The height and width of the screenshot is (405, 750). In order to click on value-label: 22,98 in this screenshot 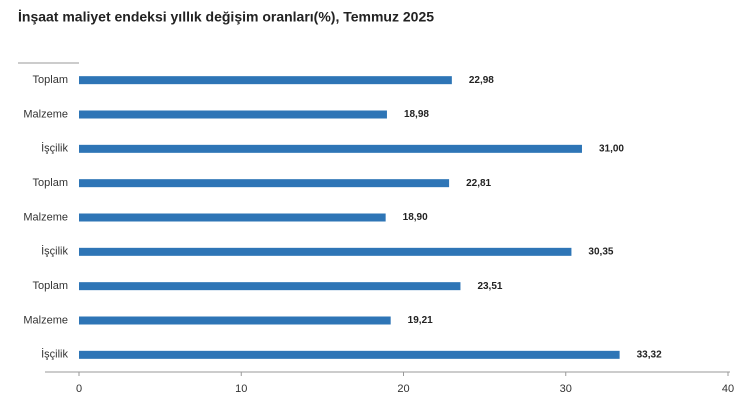, I will do `click(481, 80)`.